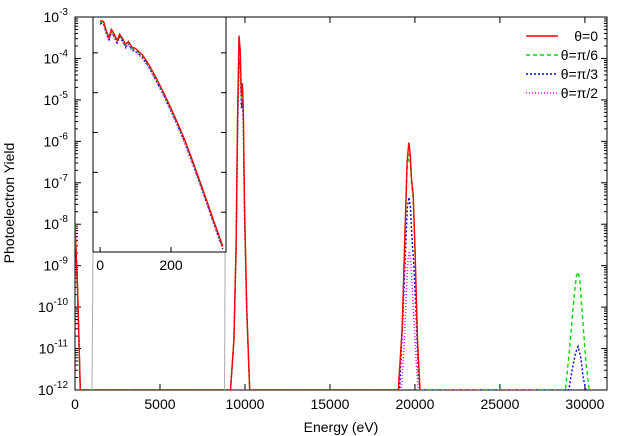 The width and height of the screenshot is (623, 436). What do you see at coordinates (100, 265) in the screenshot?
I see `inset-x-tick-label: 0` at bounding box center [100, 265].